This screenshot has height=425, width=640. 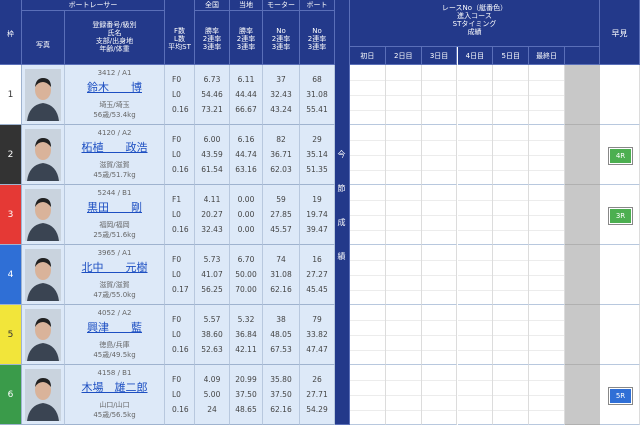 I want to click on stat-value: 63.16, so click(x=246, y=169).